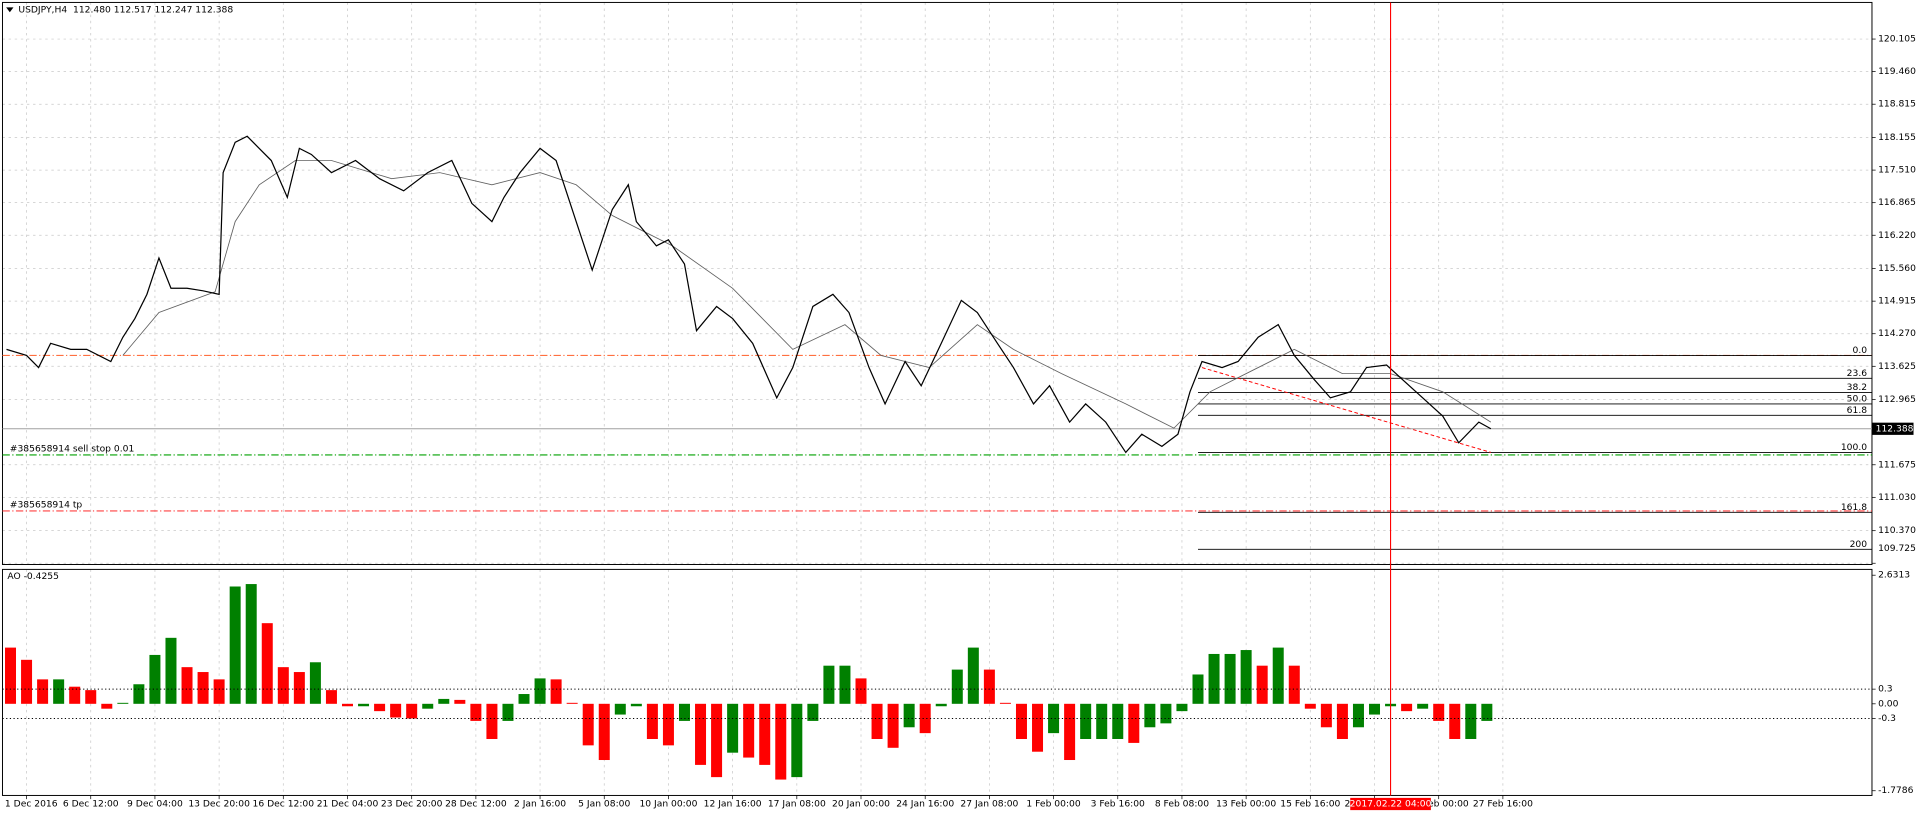  Describe the element at coordinates (1857, 399) in the screenshot. I see `fibo-label: 50.0` at that location.